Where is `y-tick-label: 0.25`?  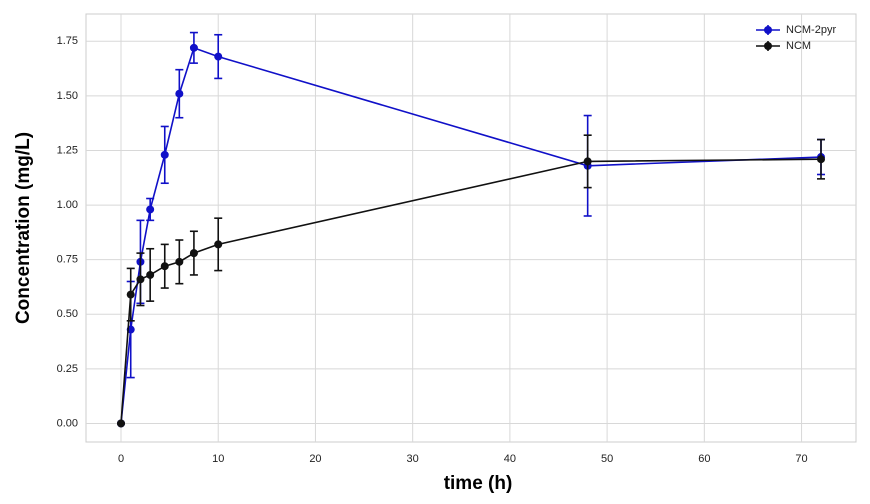 y-tick-label: 0.25 is located at coordinates (67, 369).